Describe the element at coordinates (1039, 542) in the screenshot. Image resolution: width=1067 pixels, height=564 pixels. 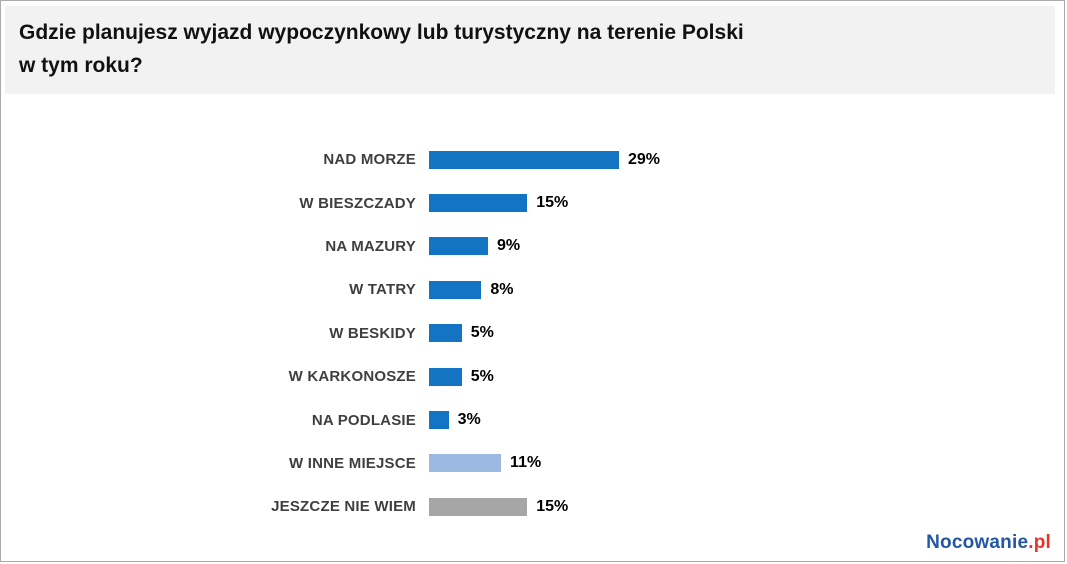
I see `brand-logo-tld: .pl` at that location.